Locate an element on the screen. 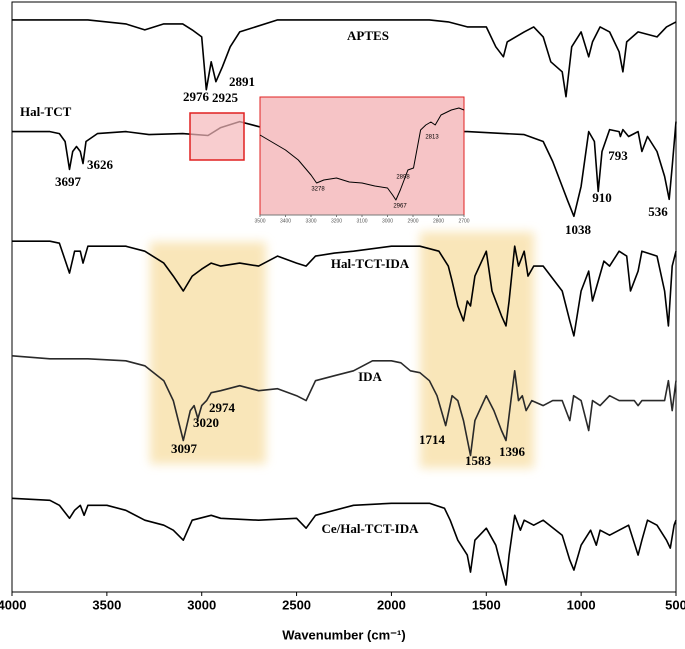 The height and width of the screenshot is (649, 685). inset-frame is located at coordinates (362, 156).